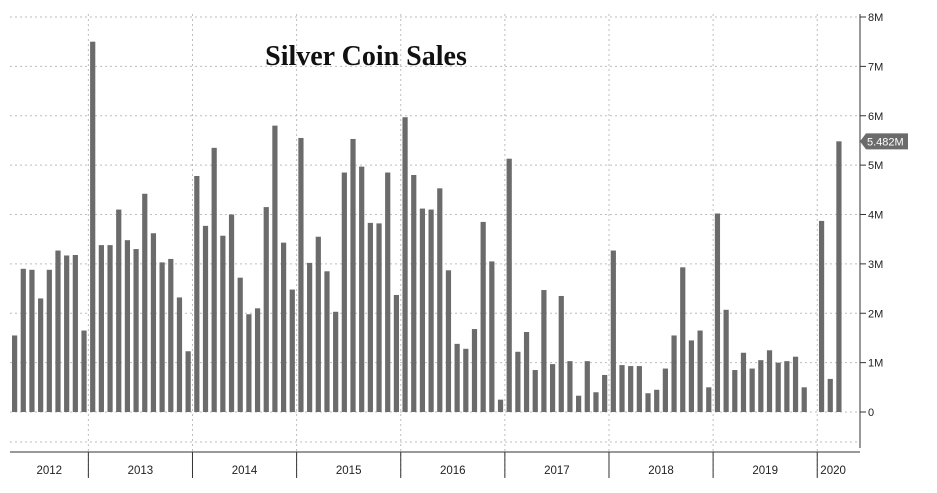 Image resolution: width=937 pixels, height=493 pixels. What do you see at coordinates (871, 215) in the screenshot?
I see `y-axis: 0 1M 2M 3M 4M 5M 6M 7M 8M` at bounding box center [871, 215].